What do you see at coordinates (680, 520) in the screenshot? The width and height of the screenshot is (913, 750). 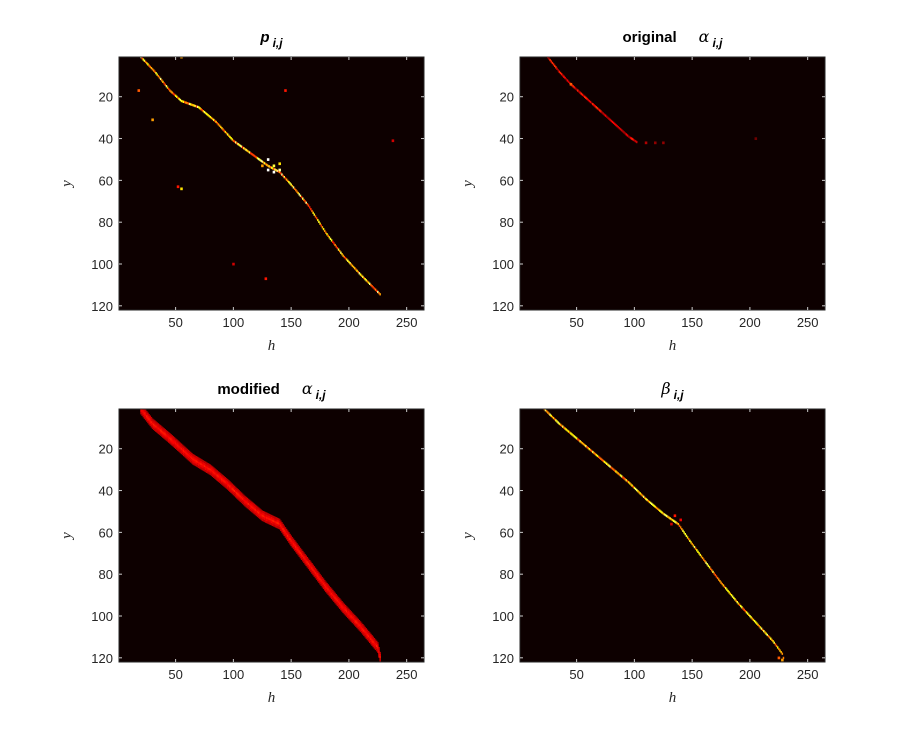 I see `heatmap-spot` at bounding box center [680, 520].